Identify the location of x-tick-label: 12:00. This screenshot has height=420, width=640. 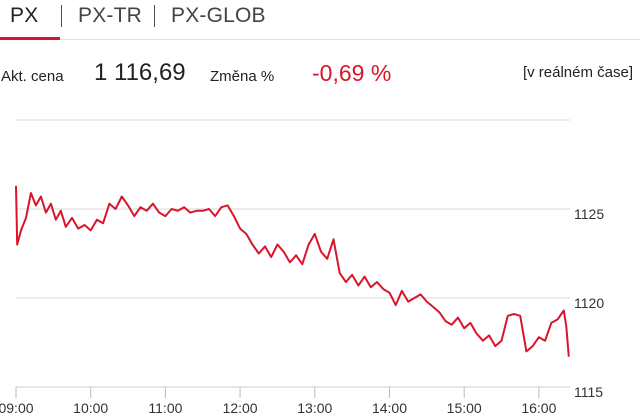
(240, 408).